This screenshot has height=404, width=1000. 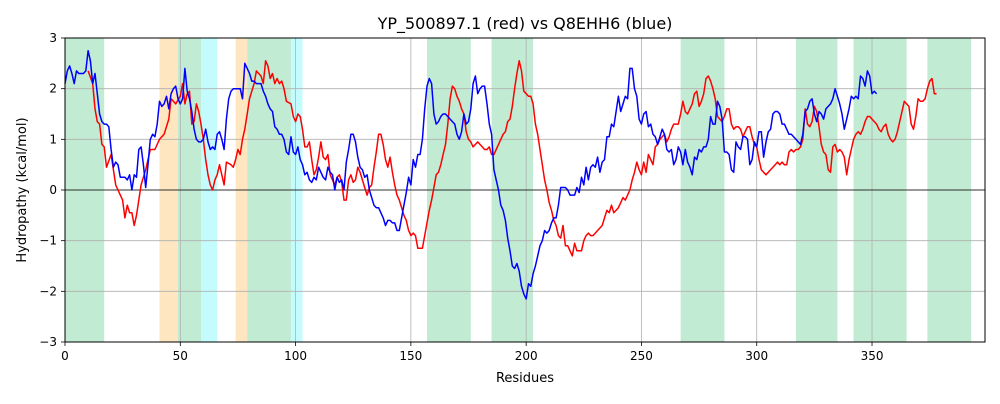 I want to click on x-tick-label: 350, so click(x=872, y=356).